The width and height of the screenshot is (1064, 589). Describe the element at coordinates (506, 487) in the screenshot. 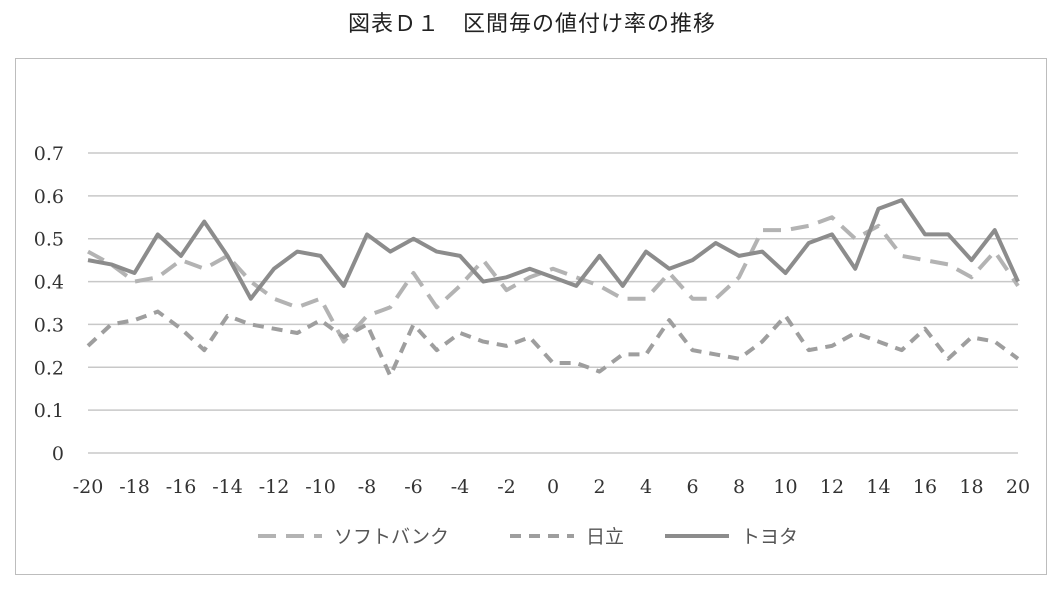

I see `x-tick-label: -2` at that location.